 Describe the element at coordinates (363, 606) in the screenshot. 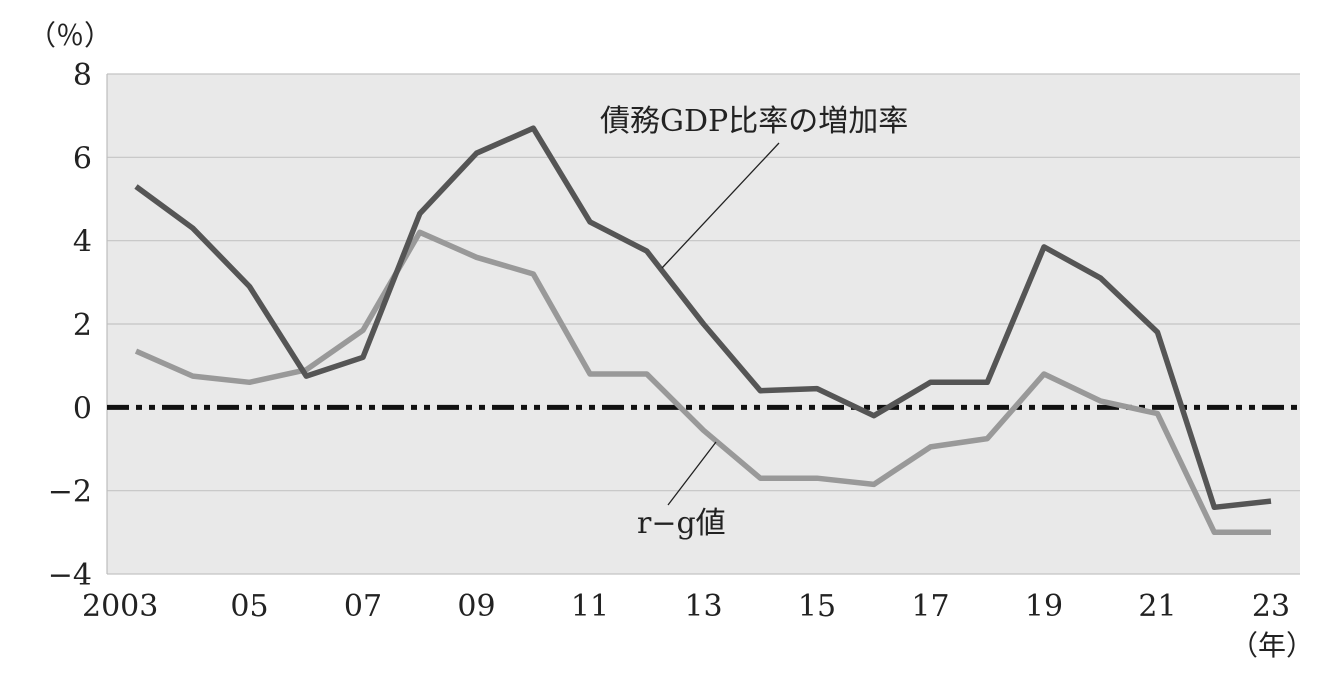

I see `x-tick-label: 07` at that location.